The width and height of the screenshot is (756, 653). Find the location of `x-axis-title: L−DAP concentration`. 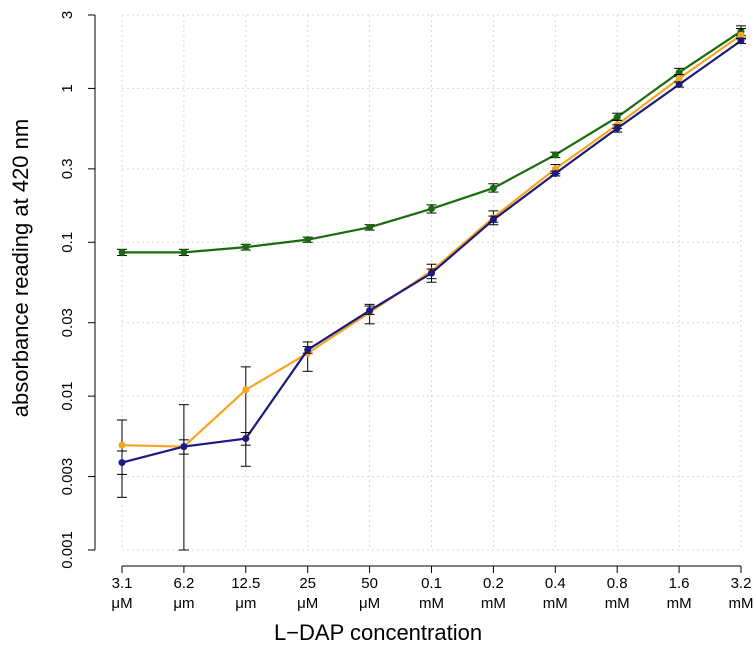

x-axis-title: L−DAP concentration is located at coordinates (378, 632).